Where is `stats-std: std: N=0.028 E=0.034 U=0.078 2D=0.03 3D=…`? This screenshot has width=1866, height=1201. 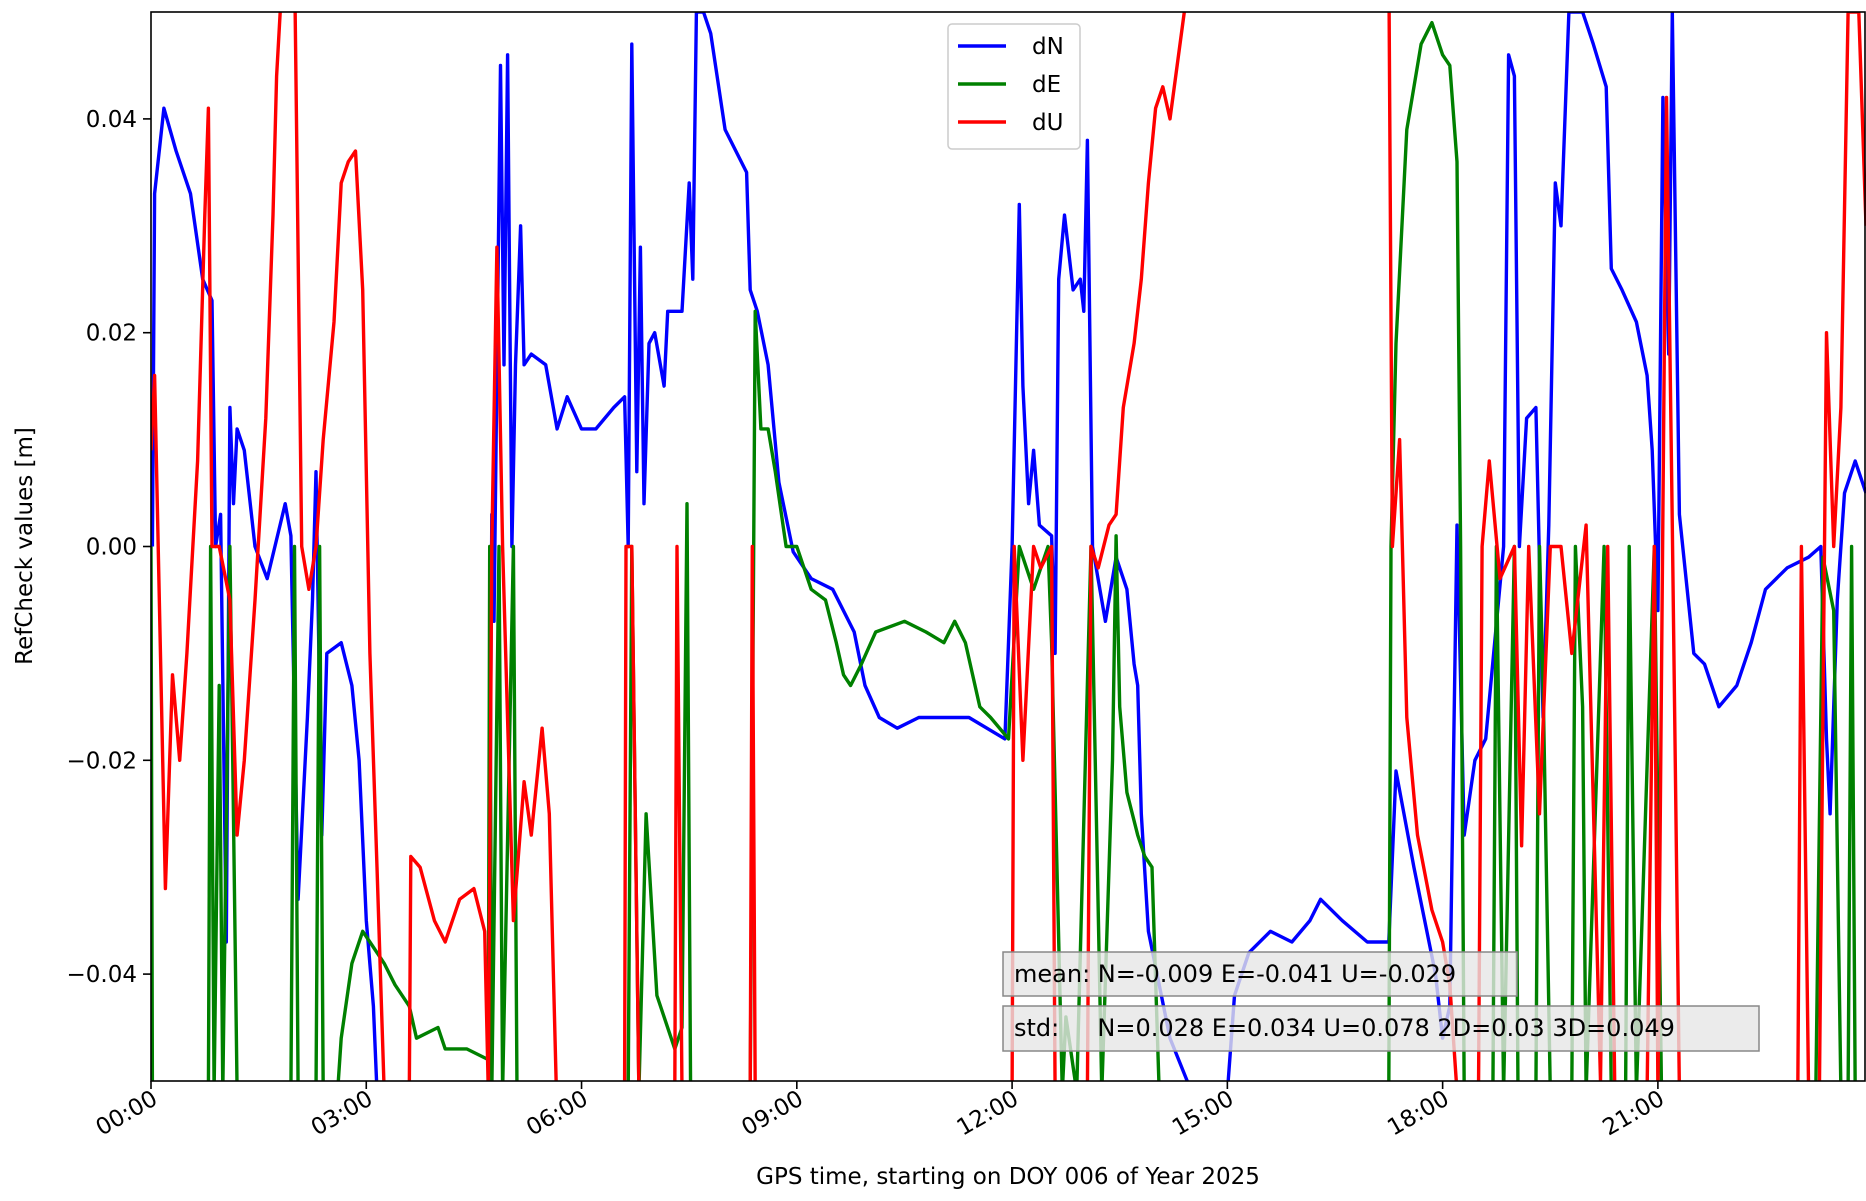 stats-std: std: N=0.028 E=0.034 U=0.078 2D=0.03 3D=… is located at coordinates (1381, 1028).